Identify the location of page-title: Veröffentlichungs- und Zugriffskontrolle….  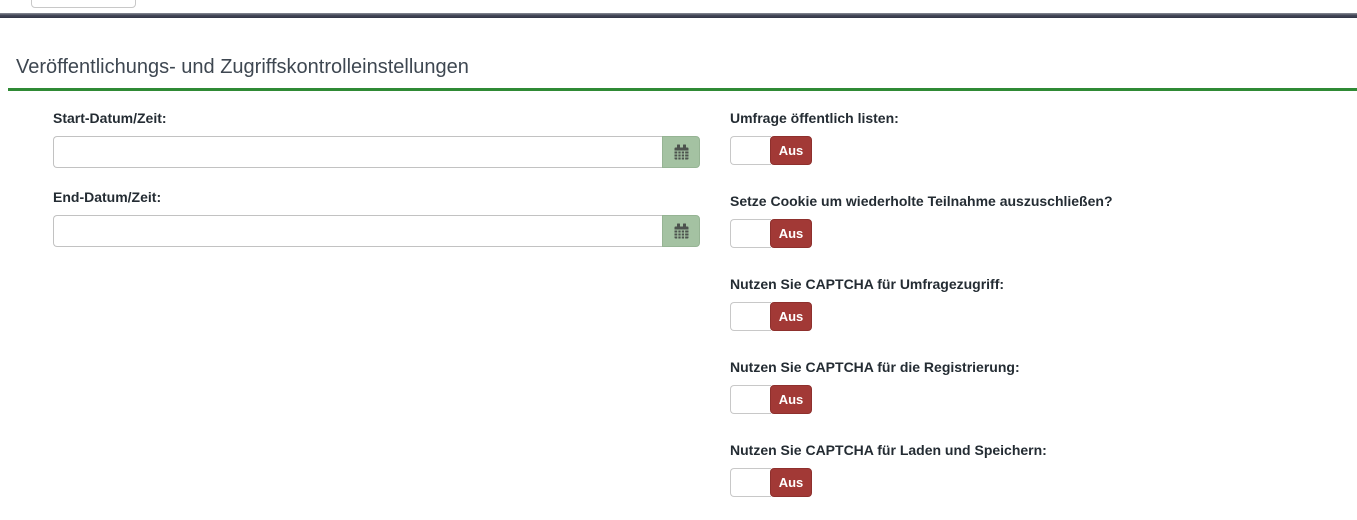
(242, 67).